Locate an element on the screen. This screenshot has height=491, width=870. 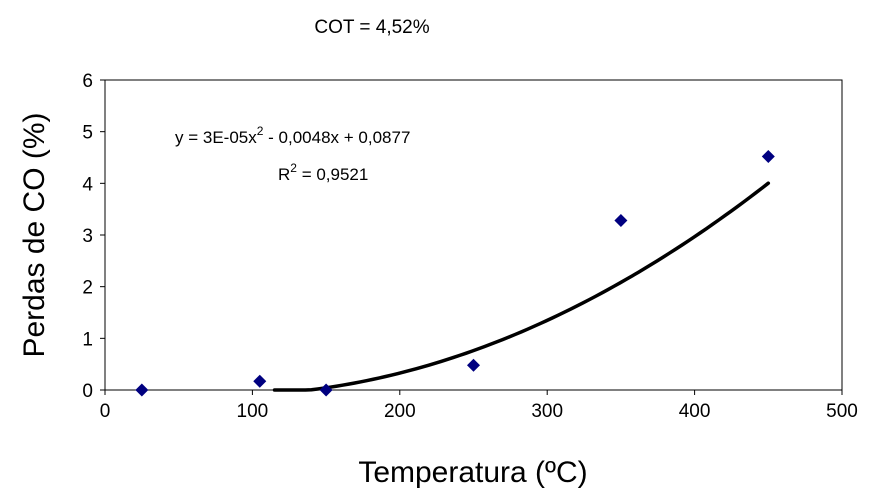
x-axis-ticks: 0 100 200 300 400 500 is located at coordinates (479, 406).